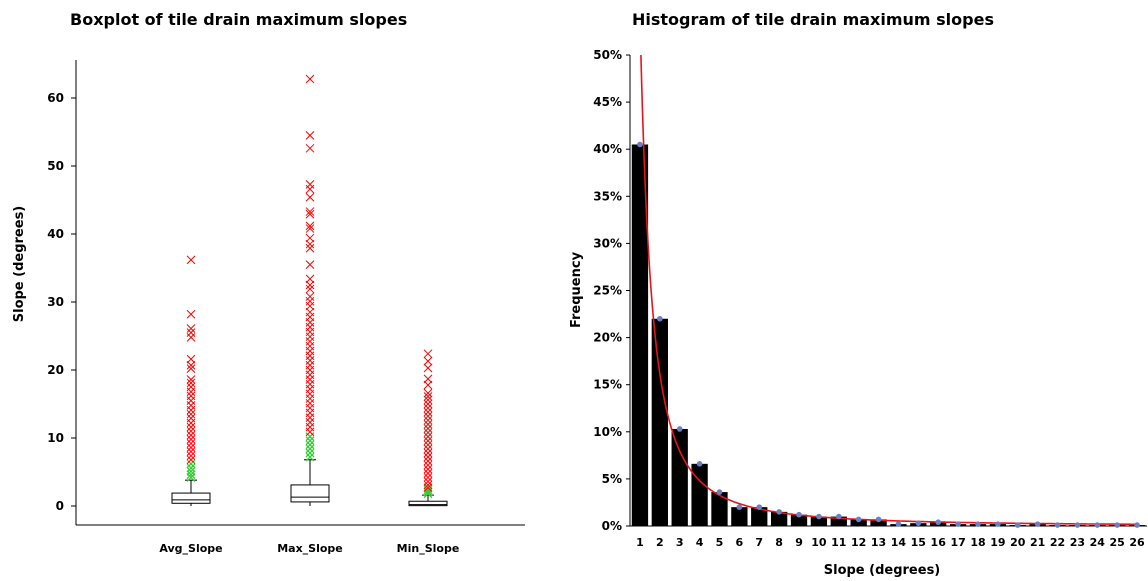 This screenshot has height=581, width=1148. What do you see at coordinates (1057, 542) in the screenshot?
I see `histogram-x-tick-label: 22` at bounding box center [1057, 542].